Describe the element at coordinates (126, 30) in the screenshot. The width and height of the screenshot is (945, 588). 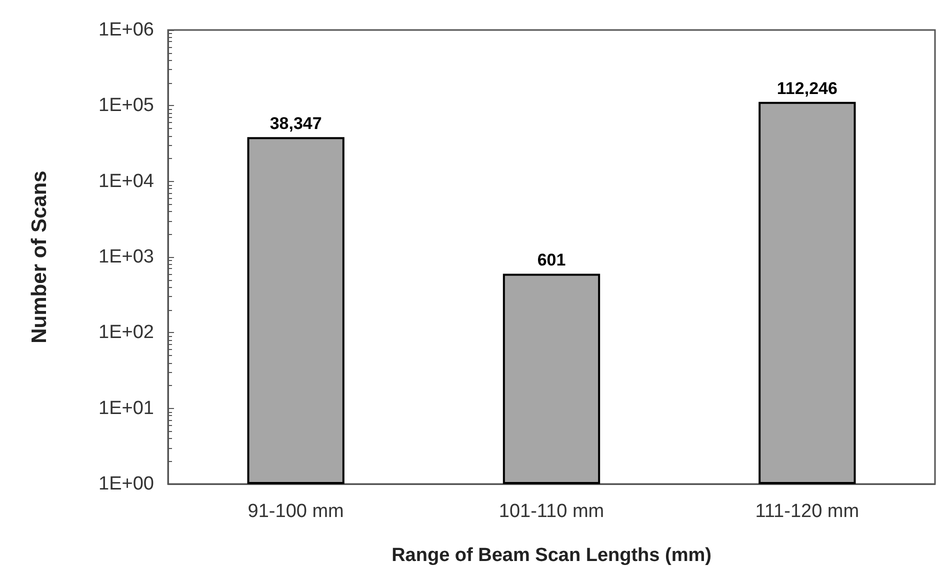
I see `y-tick-label: 1E+06` at that location.